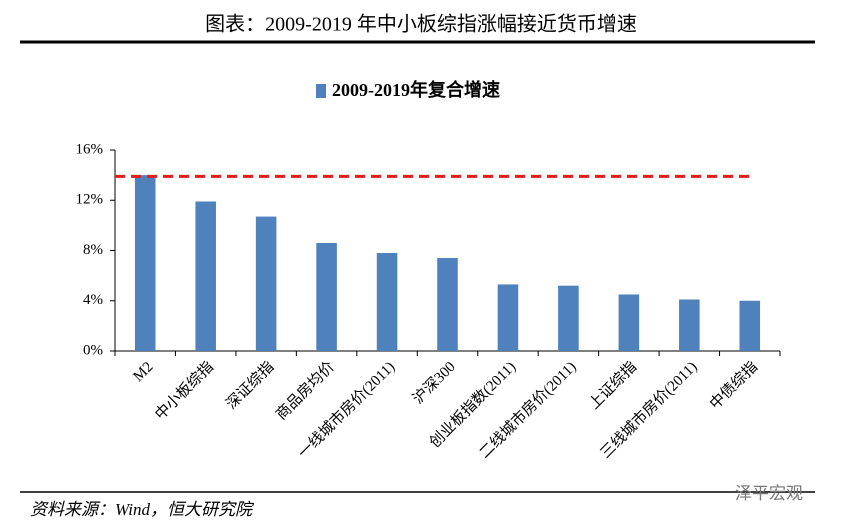  What do you see at coordinates (142, 509) in the screenshot?
I see `source-note: 资料来源：Wind，恒大研究院` at bounding box center [142, 509].